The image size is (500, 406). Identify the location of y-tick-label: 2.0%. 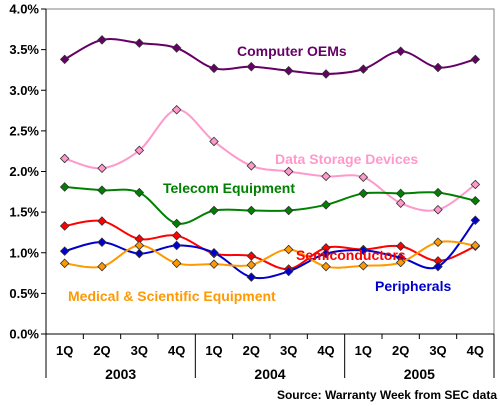
(24, 171).